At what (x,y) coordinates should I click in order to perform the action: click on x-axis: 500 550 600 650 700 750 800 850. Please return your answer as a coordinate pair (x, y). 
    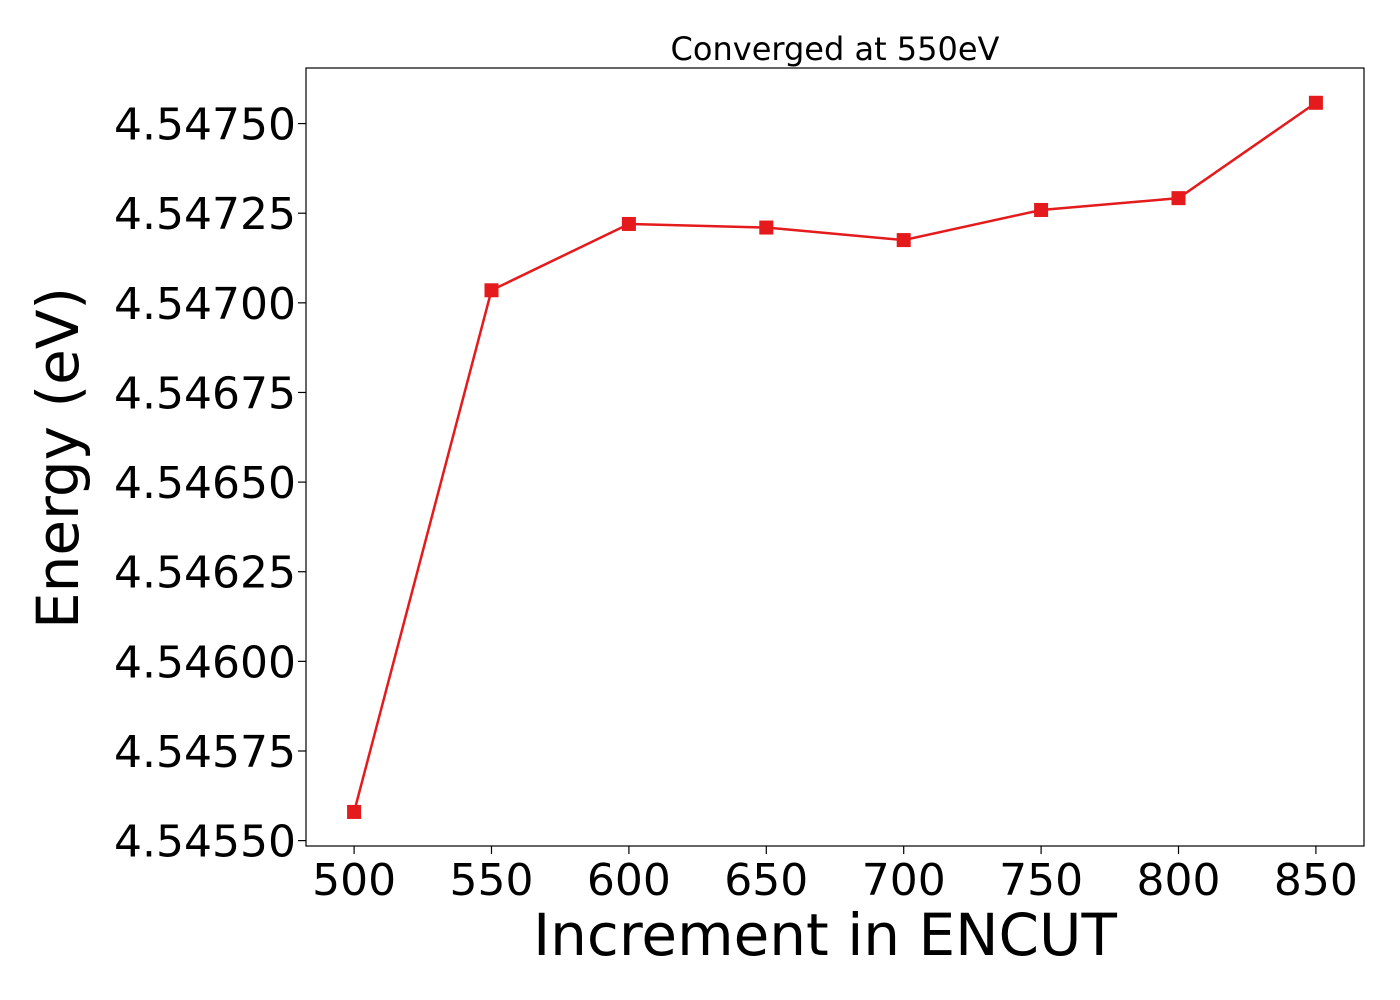
    Looking at the image, I should click on (835, 876).